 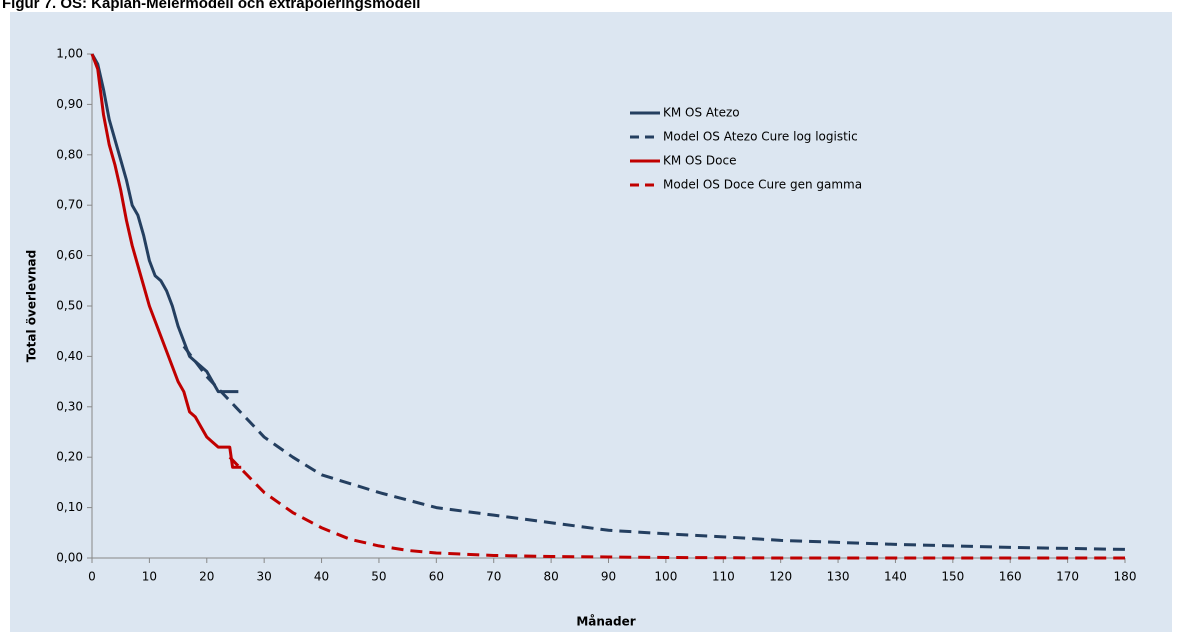 I want to click on y-tick-label: 0,50, so click(x=69, y=306).